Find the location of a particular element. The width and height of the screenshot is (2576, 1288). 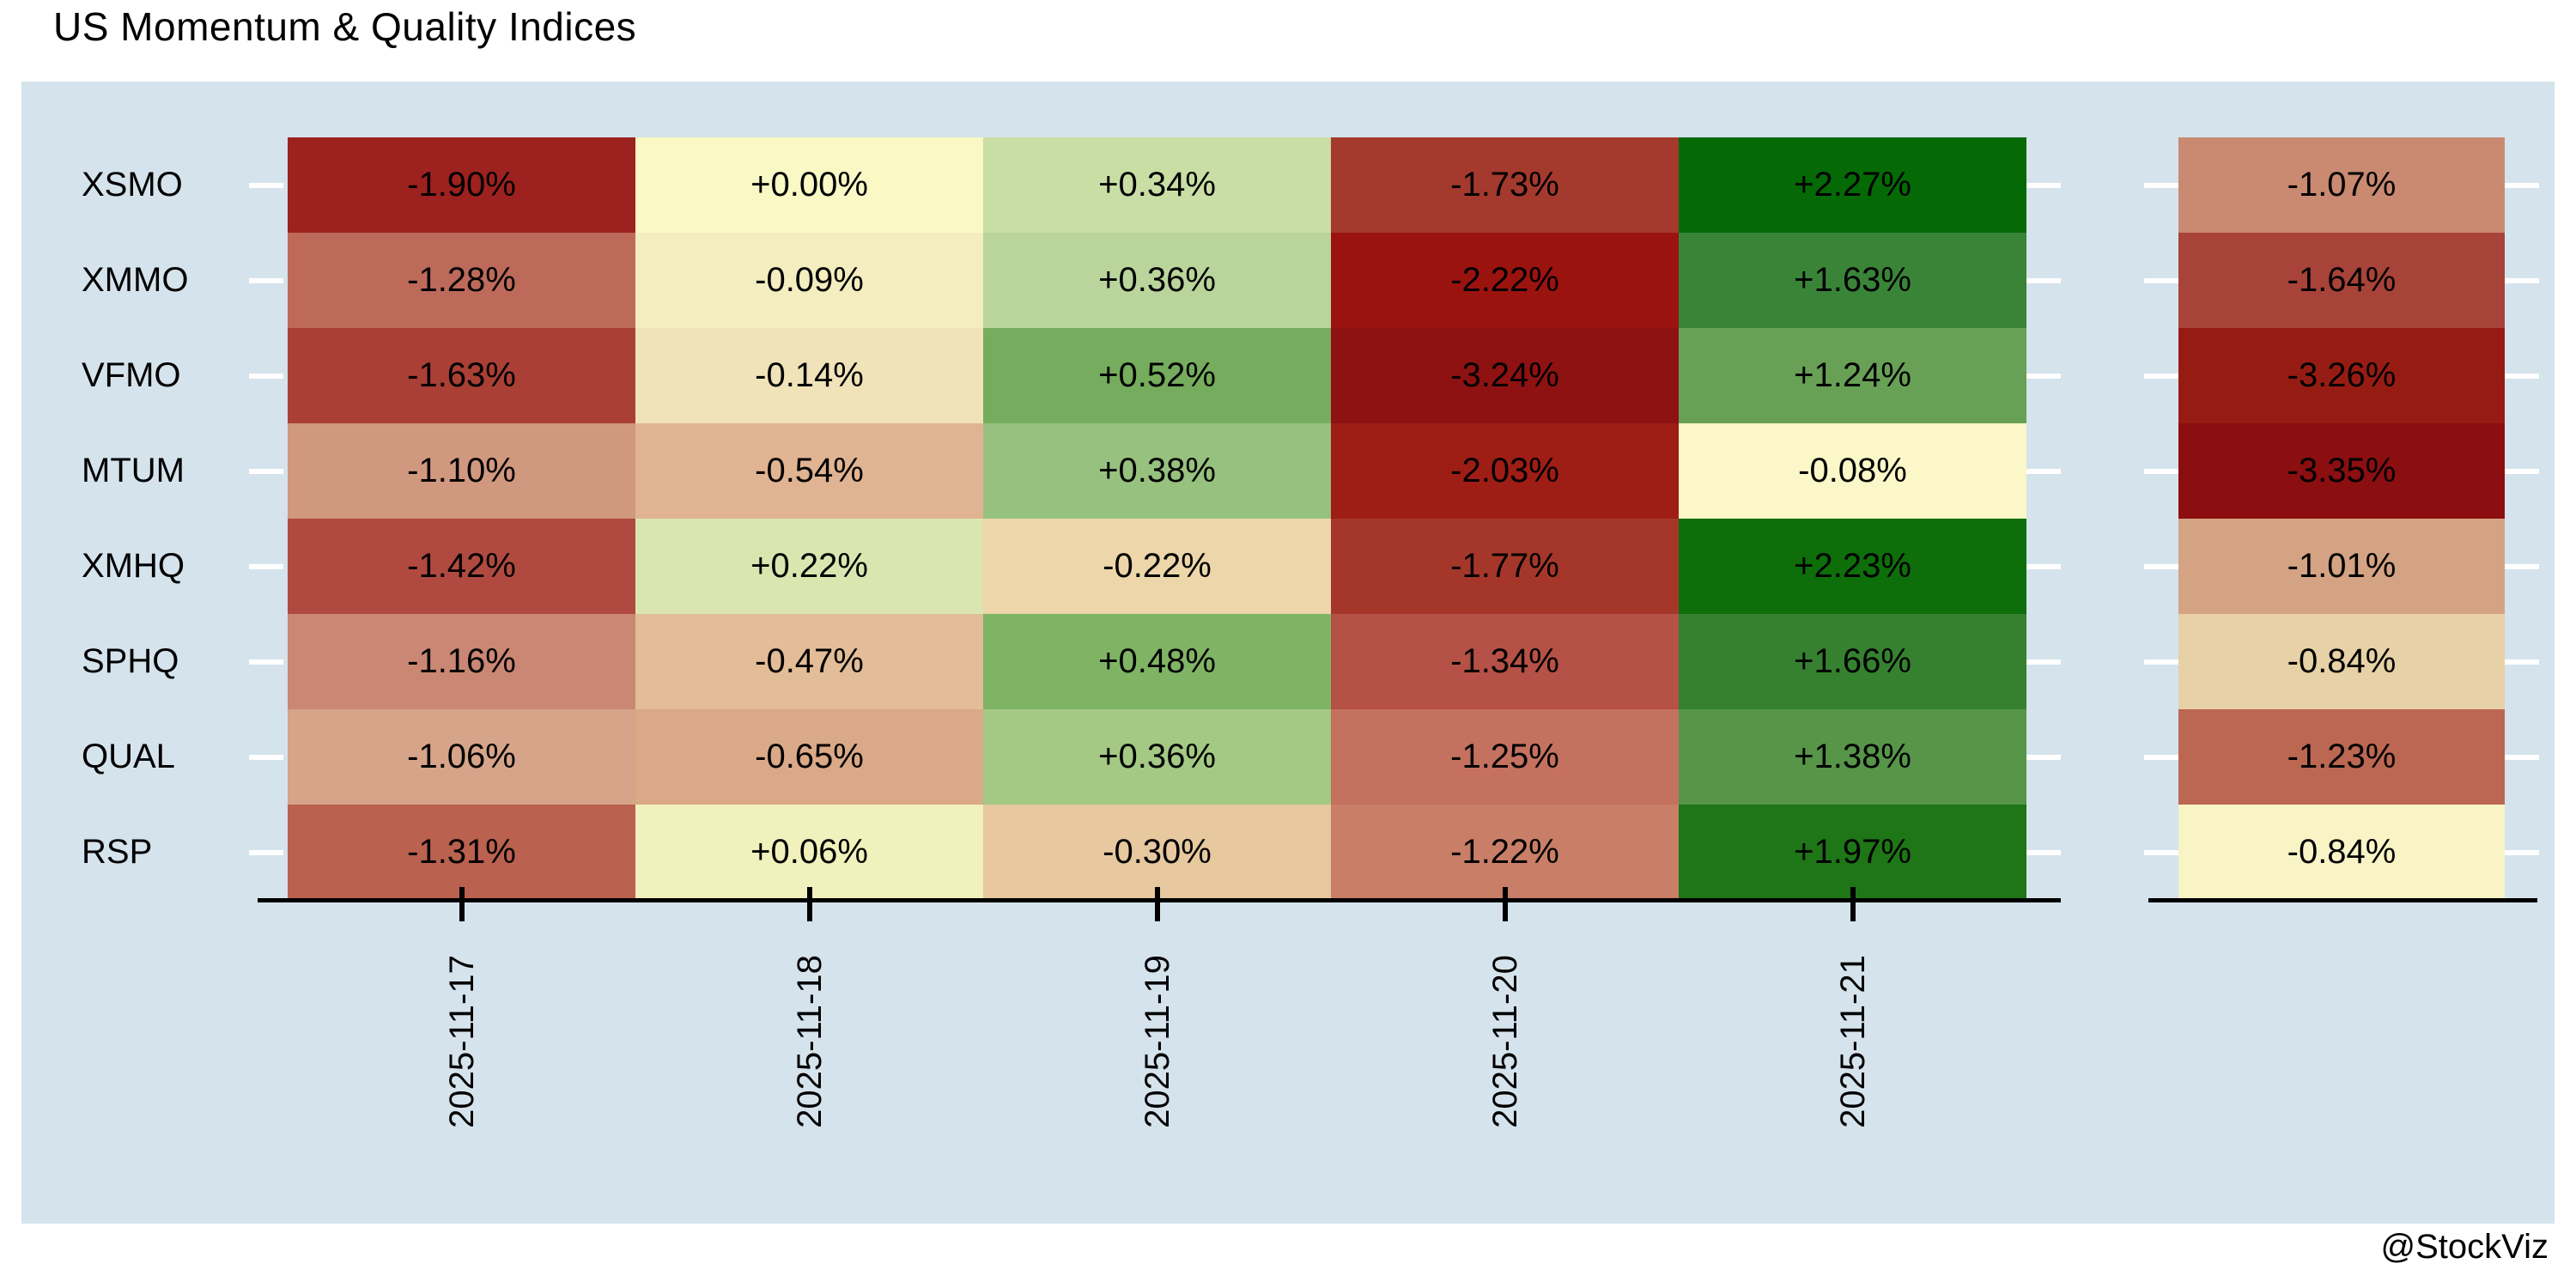

heatmap-cell: -1.77% is located at coordinates (1505, 566).